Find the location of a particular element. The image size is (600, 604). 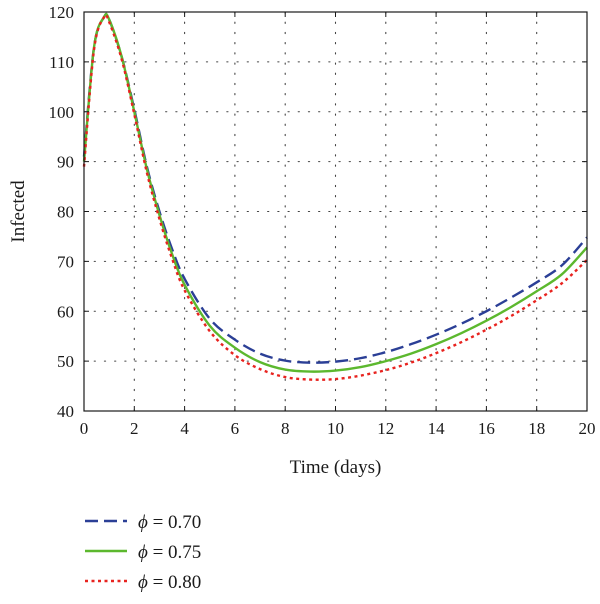

legend-value: = 0.75 is located at coordinates (174, 552).